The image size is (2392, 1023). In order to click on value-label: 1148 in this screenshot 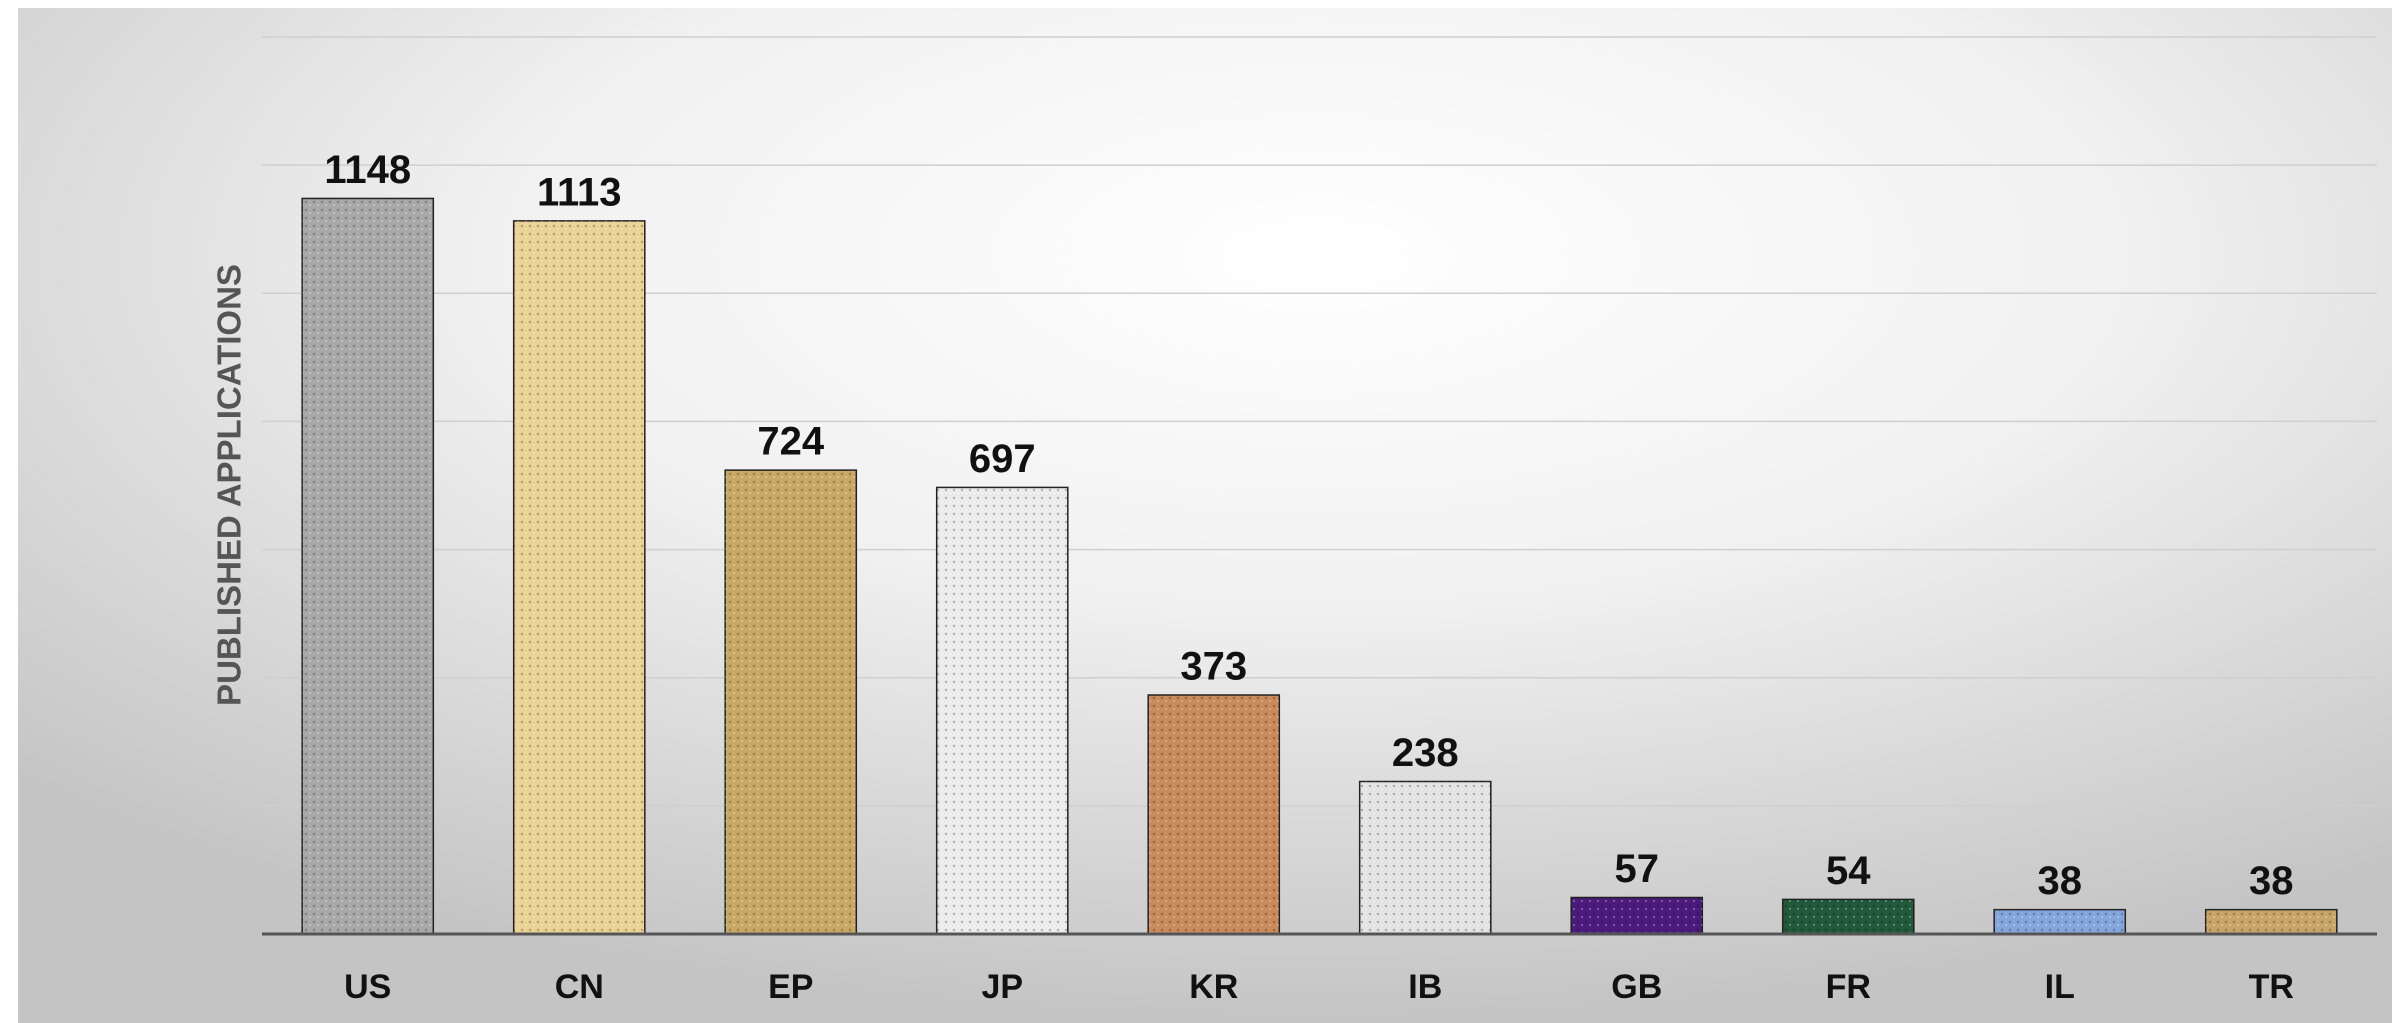, I will do `click(367, 170)`.